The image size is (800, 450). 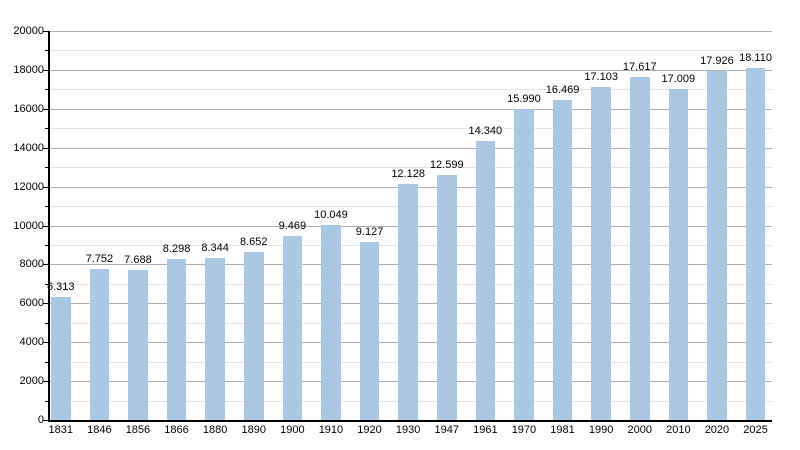 I want to click on bar-value-label: 18.110, so click(x=755, y=57).